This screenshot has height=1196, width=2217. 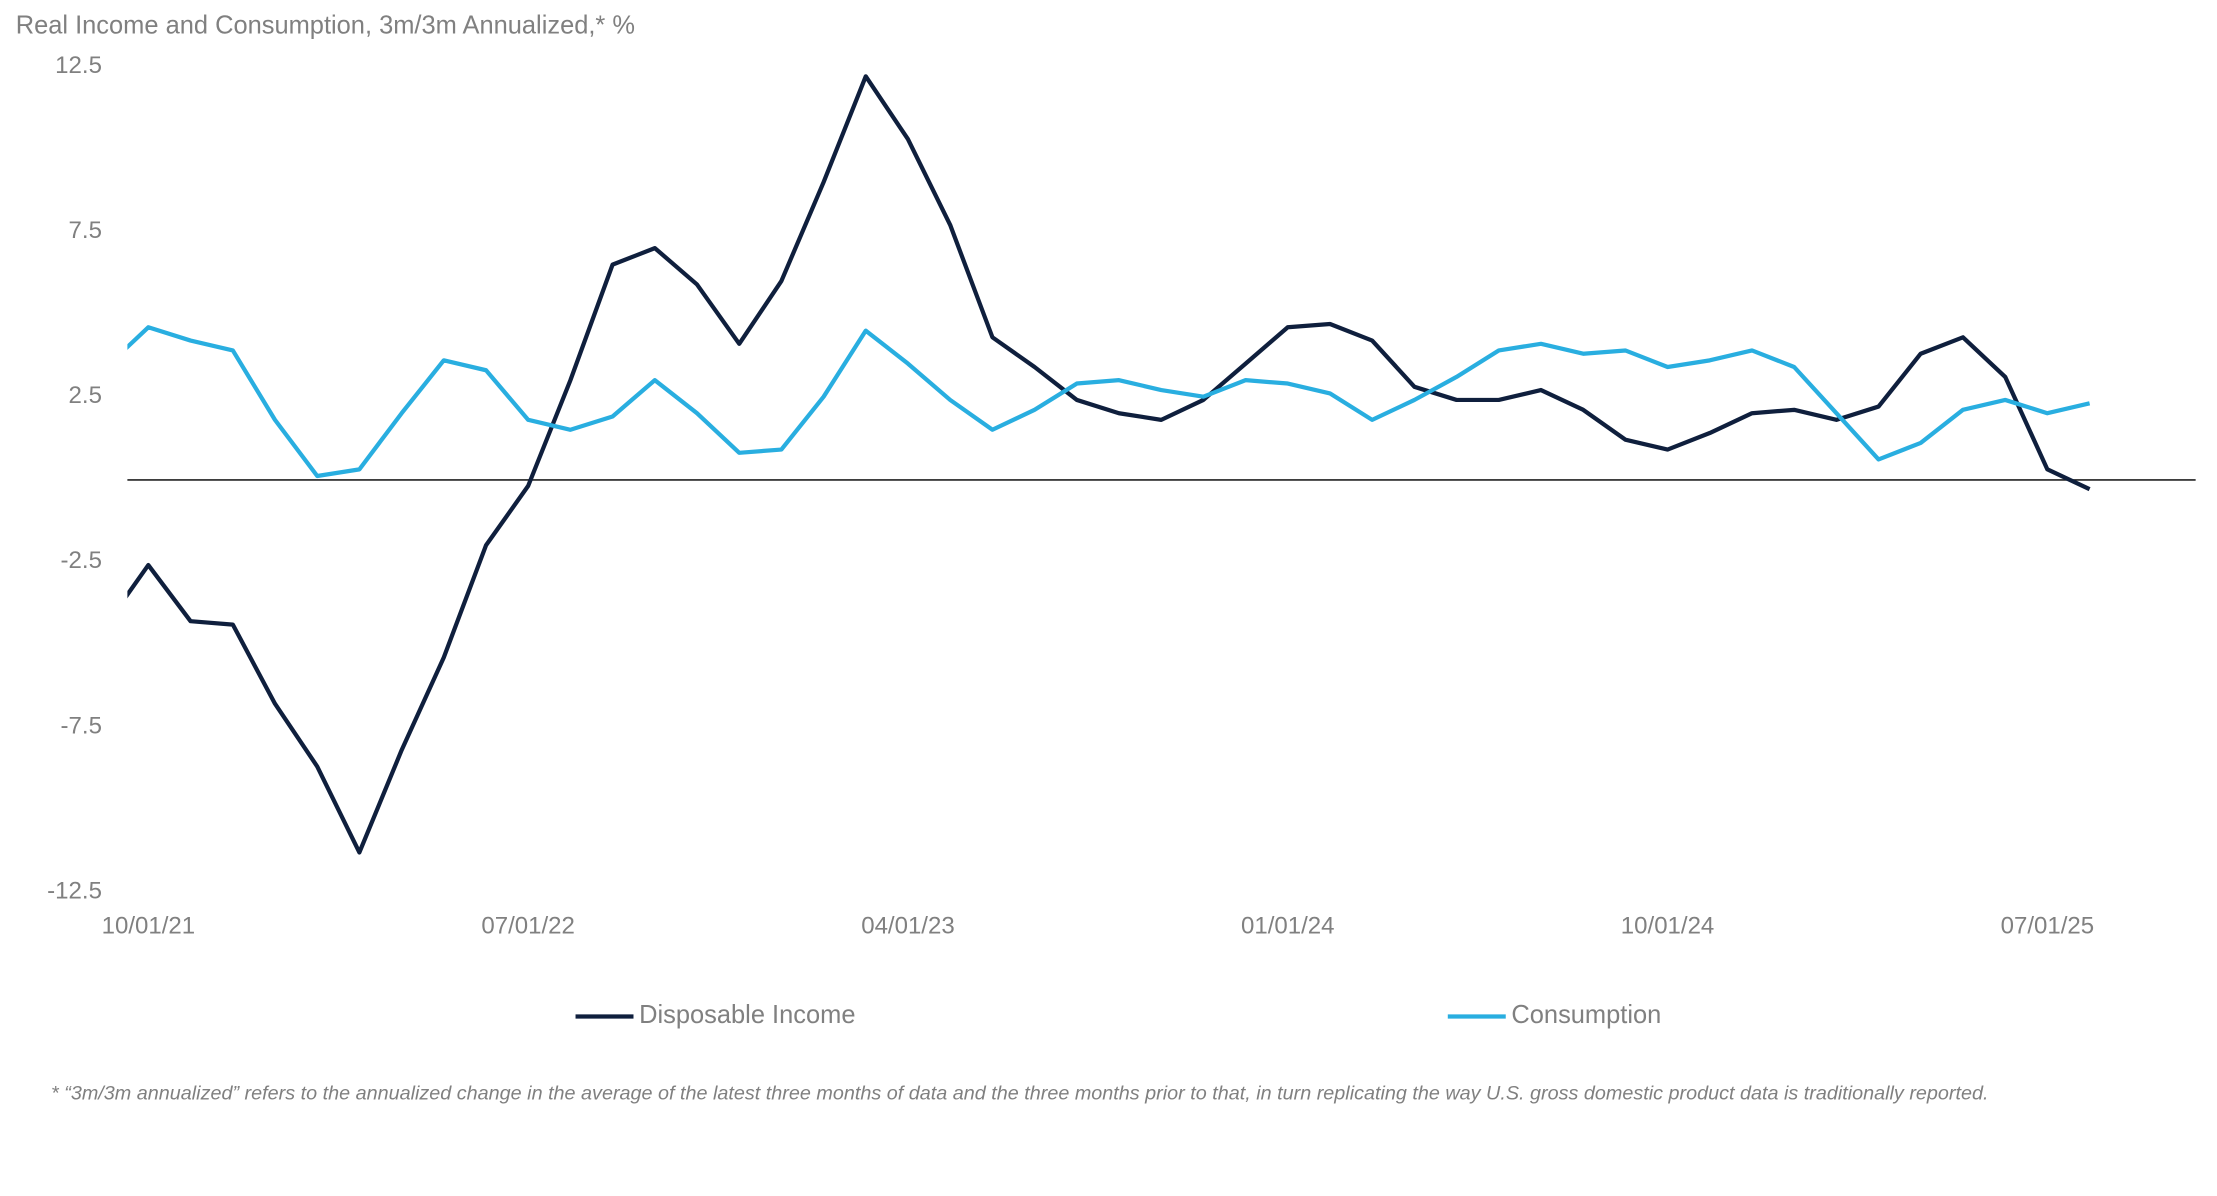 What do you see at coordinates (81, 725) in the screenshot?
I see `y-tick-label: -7.5` at bounding box center [81, 725].